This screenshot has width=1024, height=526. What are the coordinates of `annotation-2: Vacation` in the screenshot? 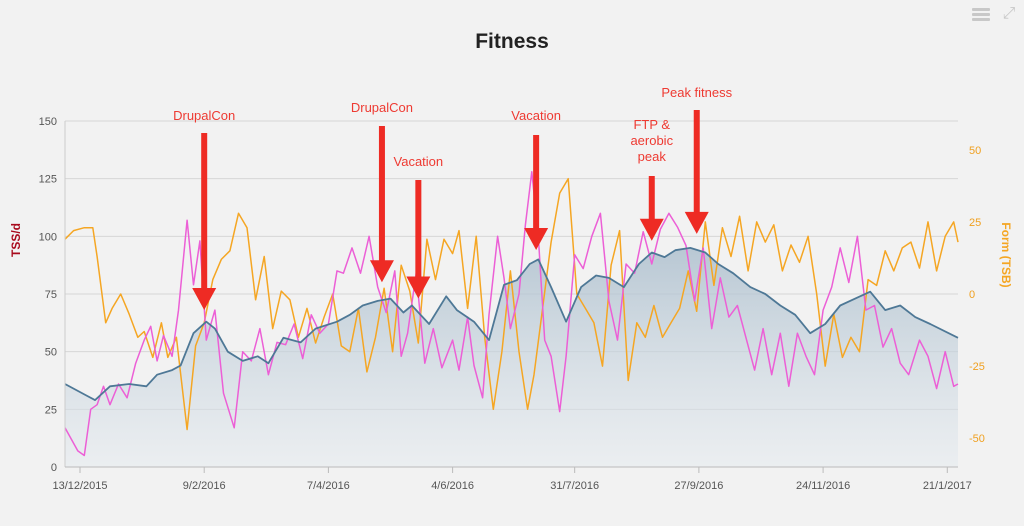 It's located at (419, 226).